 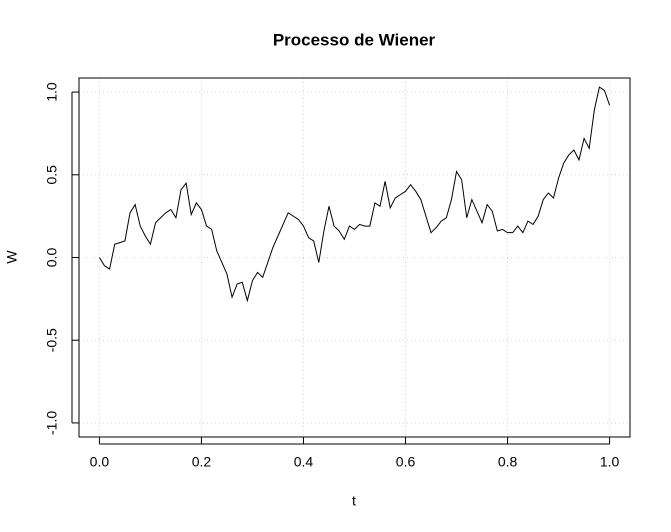 What do you see at coordinates (12, 257) in the screenshot?
I see `y-axis-label: W` at bounding box center [12, 257].